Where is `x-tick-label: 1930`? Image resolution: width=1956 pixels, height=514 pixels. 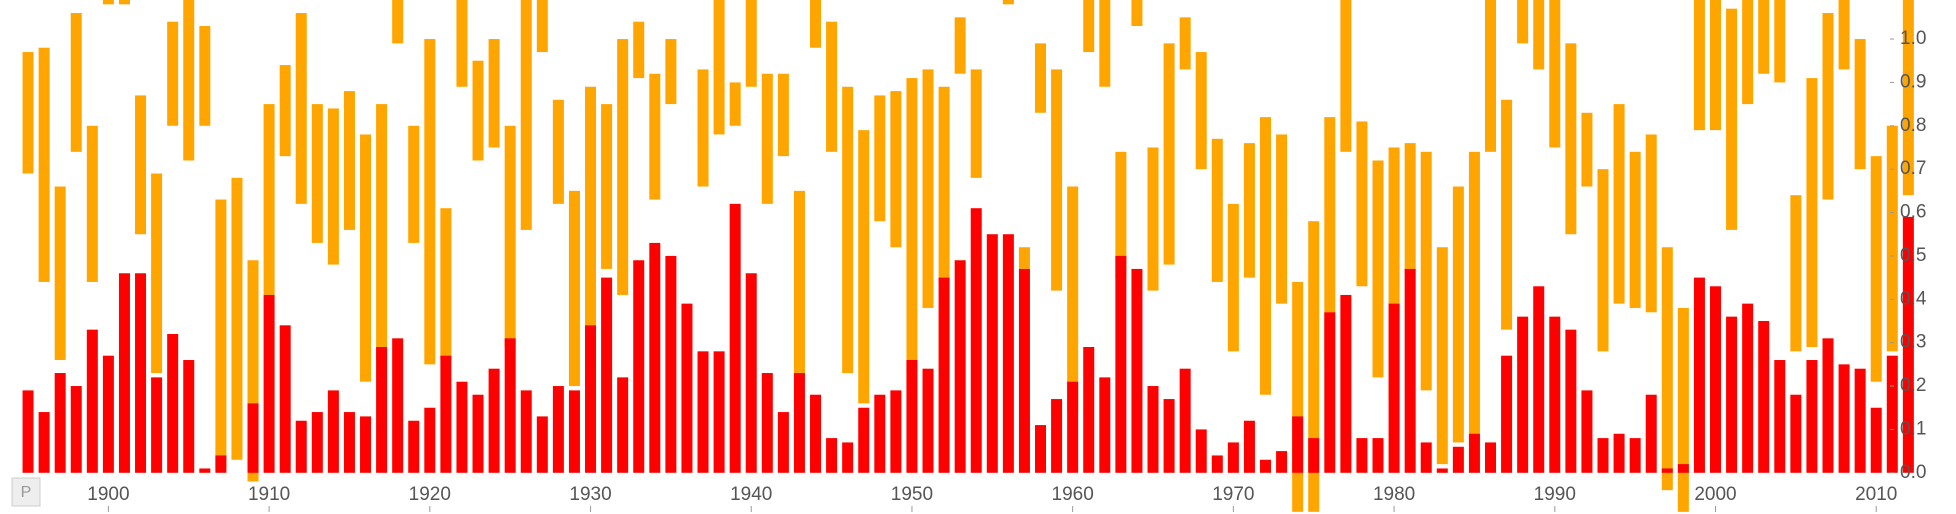
x-tick-label: 1930 is located at coordinates (590, 494).